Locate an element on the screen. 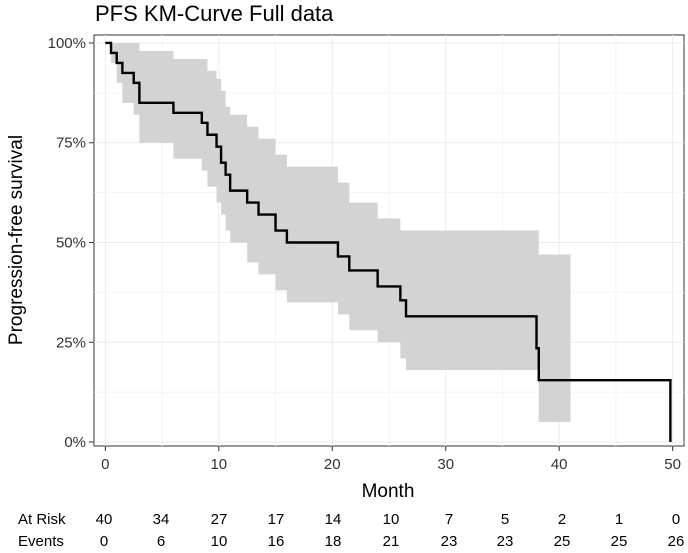 Image resolution: width=688 pixels, height=553 pixels. chart-title: PFS KM-Curve Full data is located at coordinates (214, 13).